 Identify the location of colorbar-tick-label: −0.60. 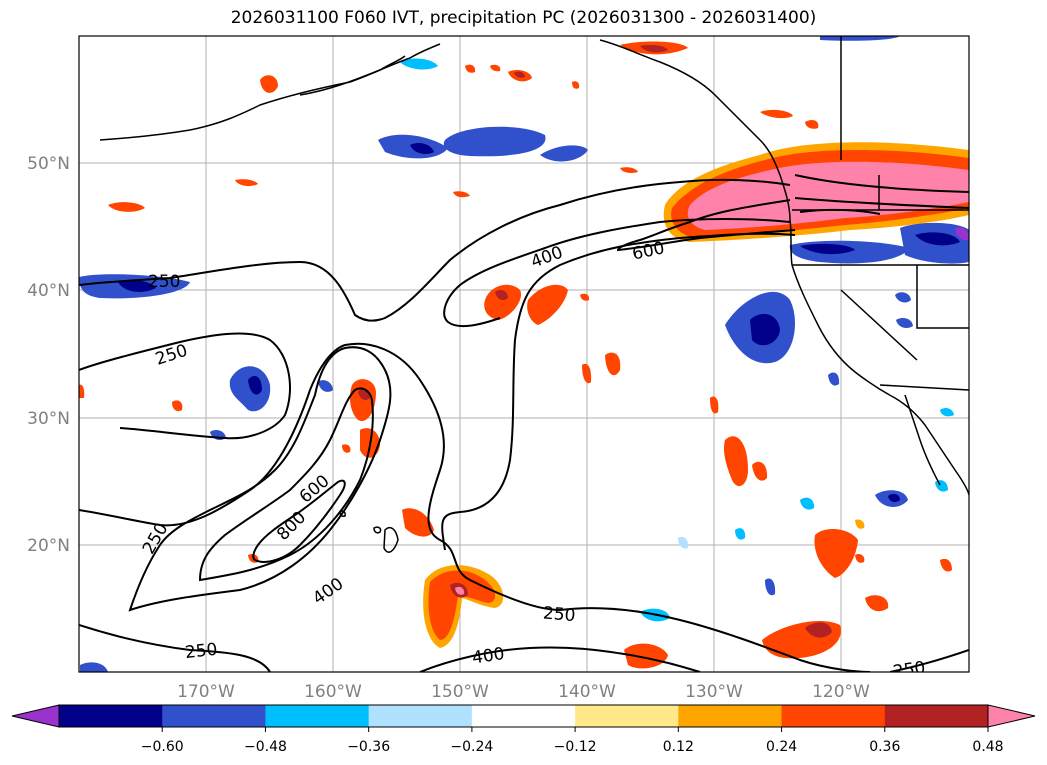
(162, 747).